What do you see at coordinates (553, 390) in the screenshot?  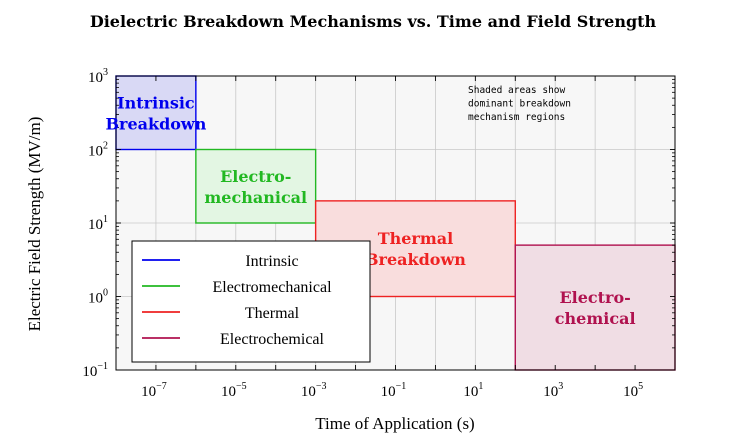 I see `x-tick-label: 10³` at bounding box center [553, 390].